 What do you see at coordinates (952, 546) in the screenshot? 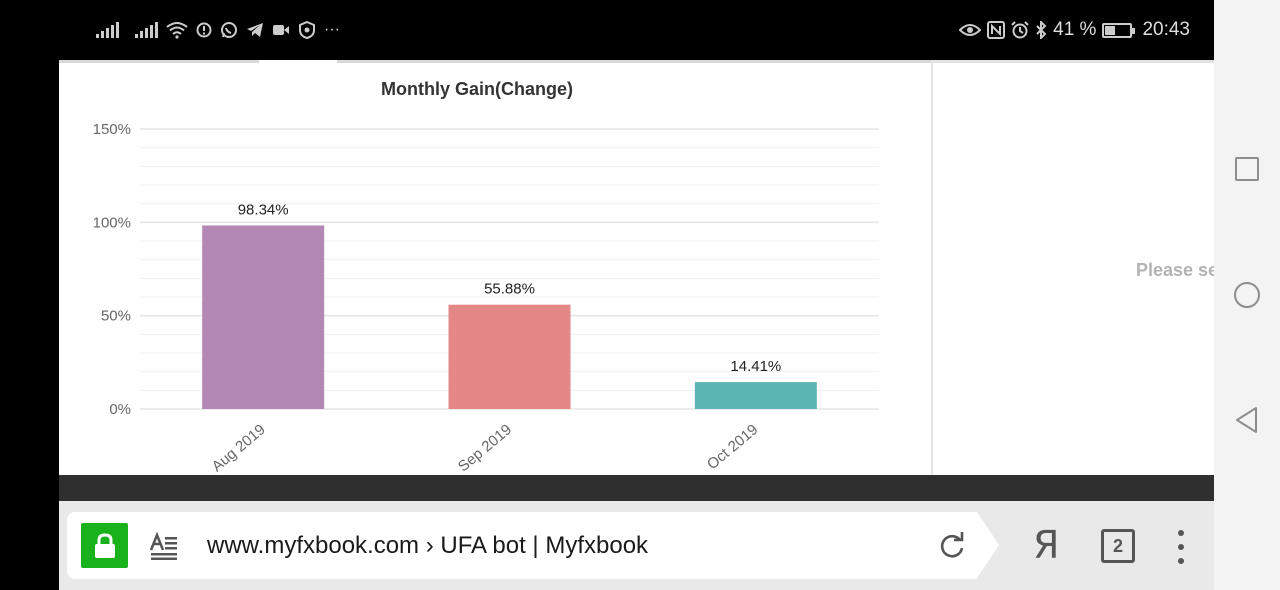
I see `reload-icon` at bounding box center [952, 546].